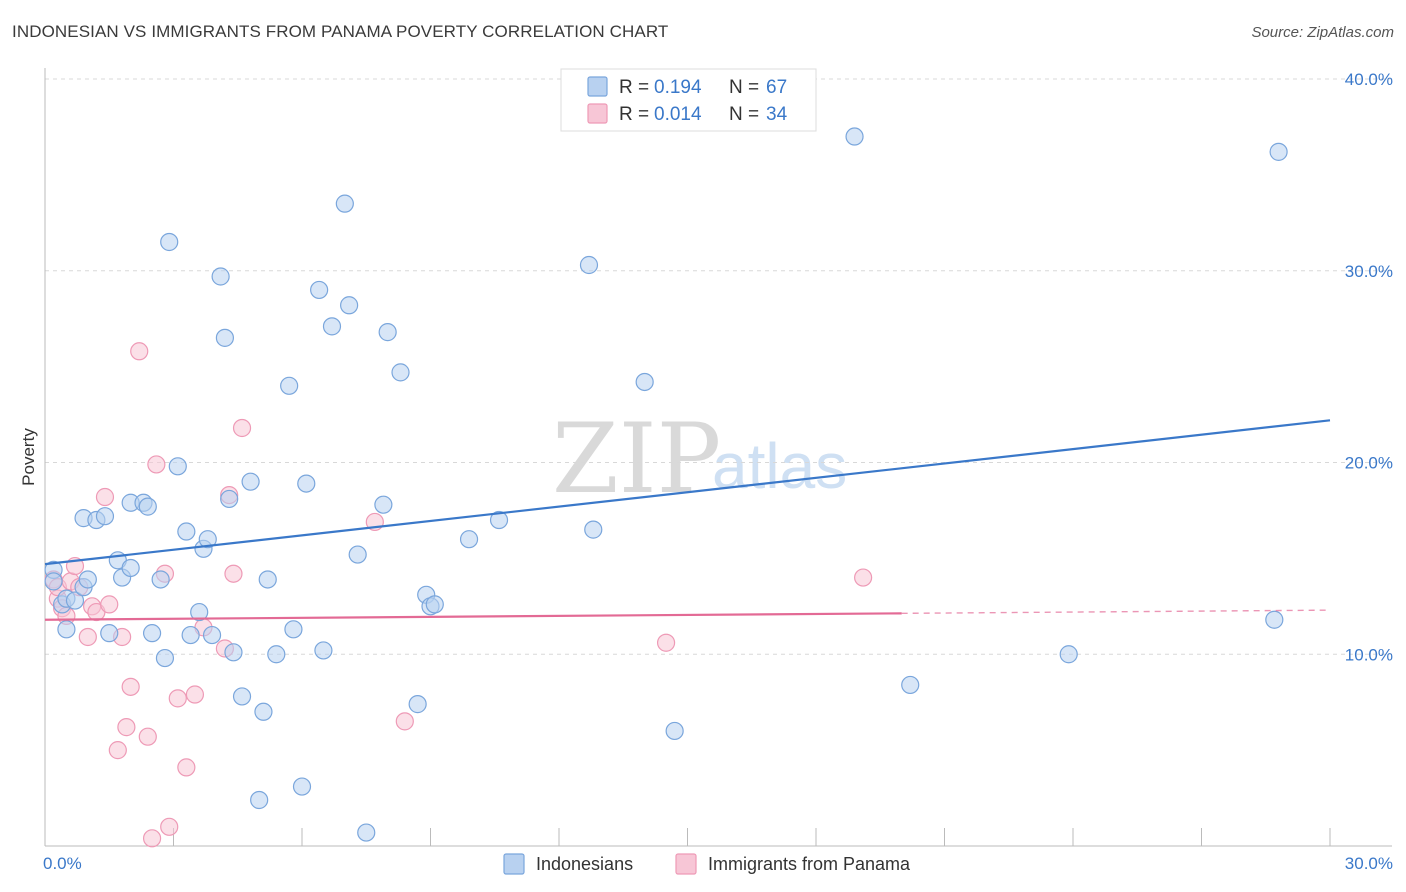  Describe the element at coordinates (28, 457) in the screenshot. I see `y-axis-title: Poverty` at that location.